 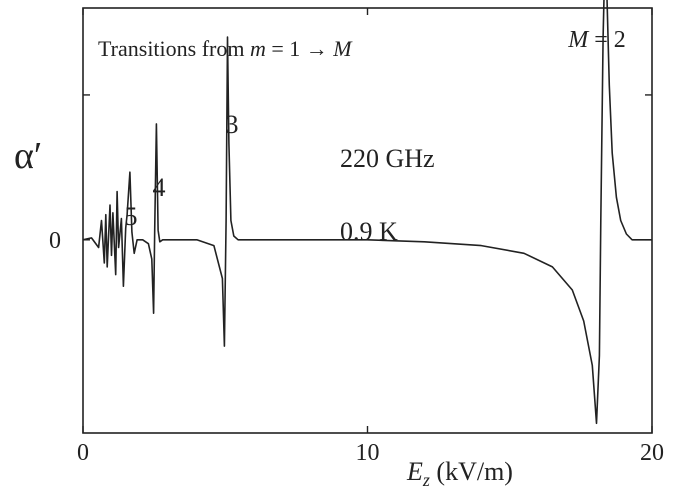 I want to click on x-tick-label: 10, so click(x=368, y=453).